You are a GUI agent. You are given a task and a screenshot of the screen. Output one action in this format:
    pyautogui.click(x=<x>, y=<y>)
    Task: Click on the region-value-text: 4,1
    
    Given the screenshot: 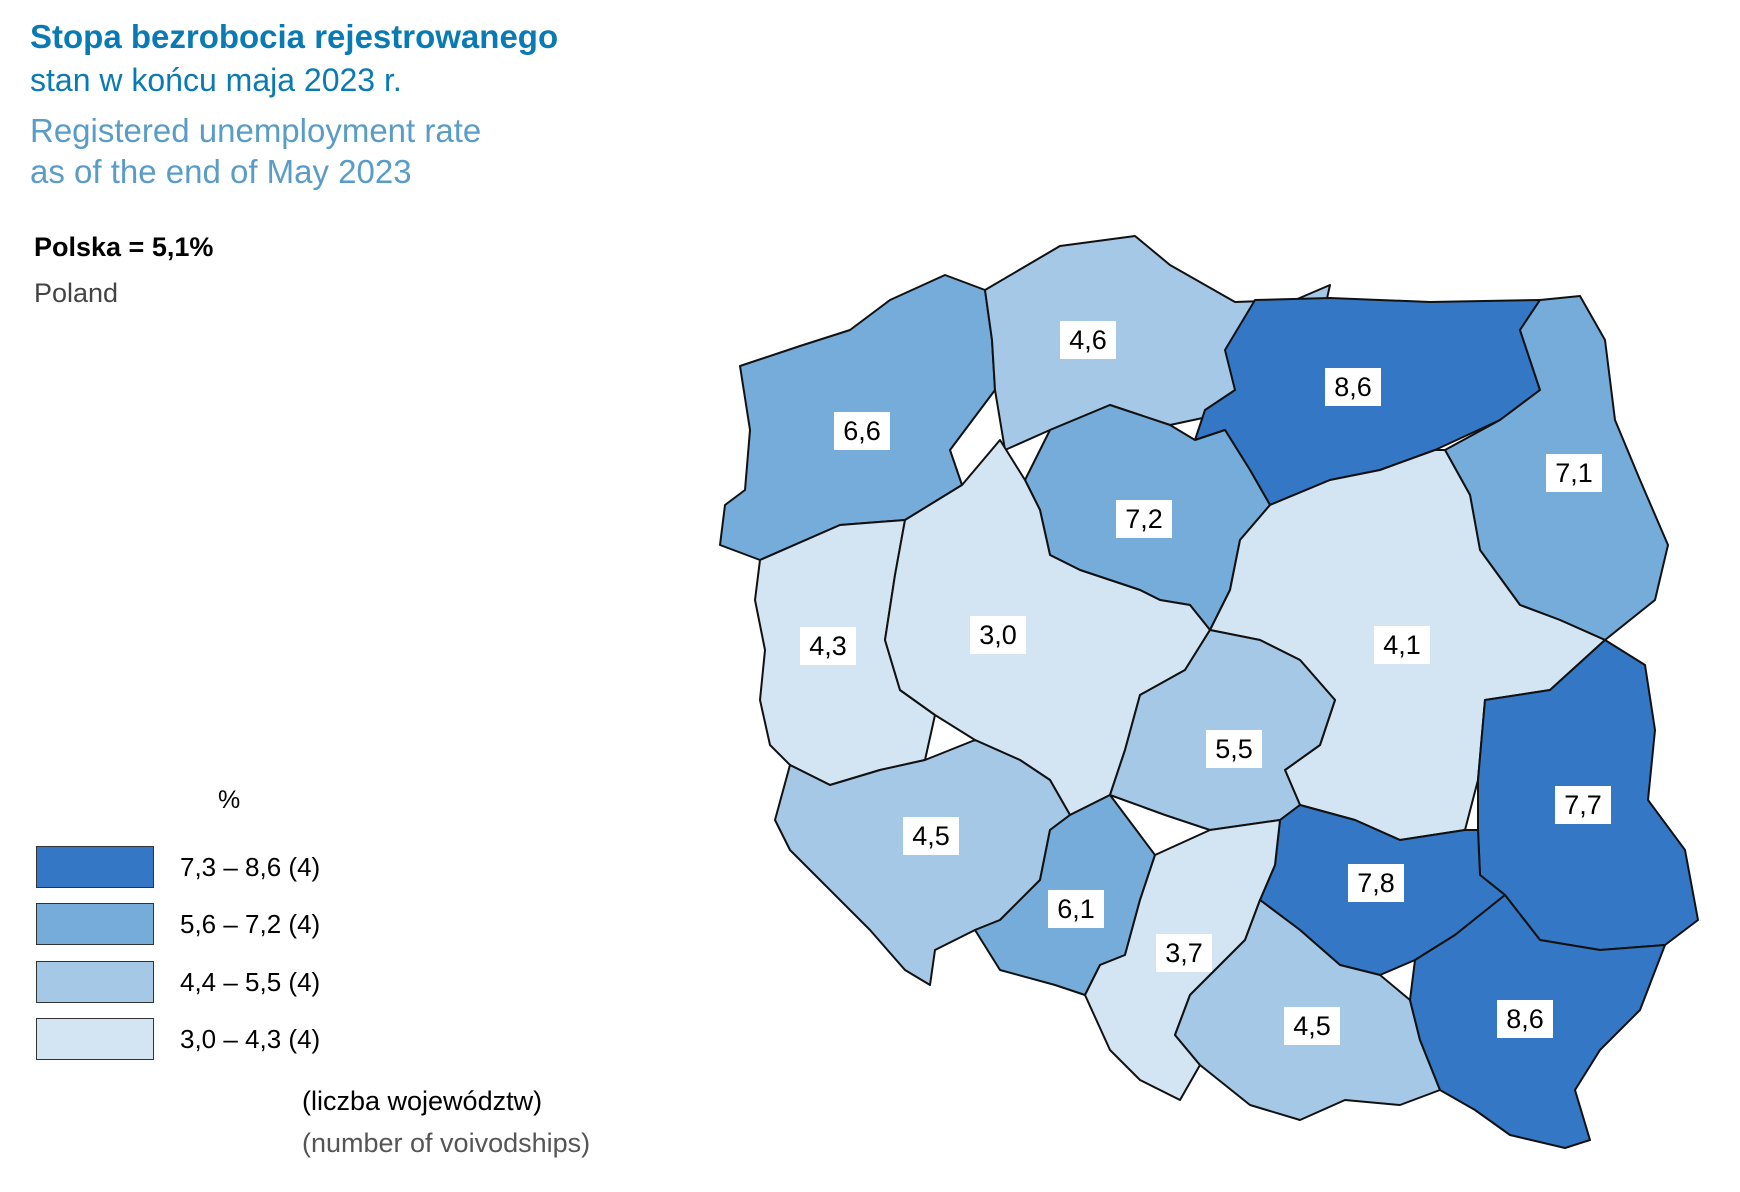 What is the action you would take?
    pyautogui.click(x=1402, y=645)
    